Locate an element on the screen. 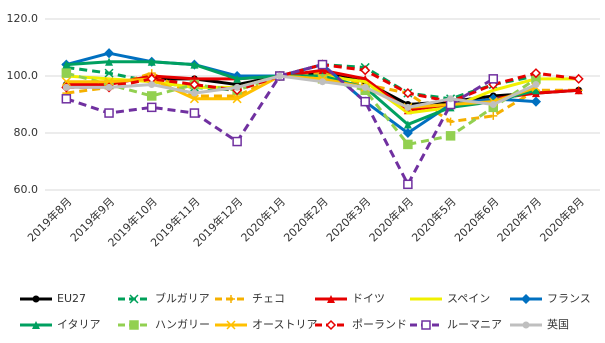 Image resolution: width=605 pixels, height=343 pixels. legend-item: EU27 is located at coordinates (53, 298).